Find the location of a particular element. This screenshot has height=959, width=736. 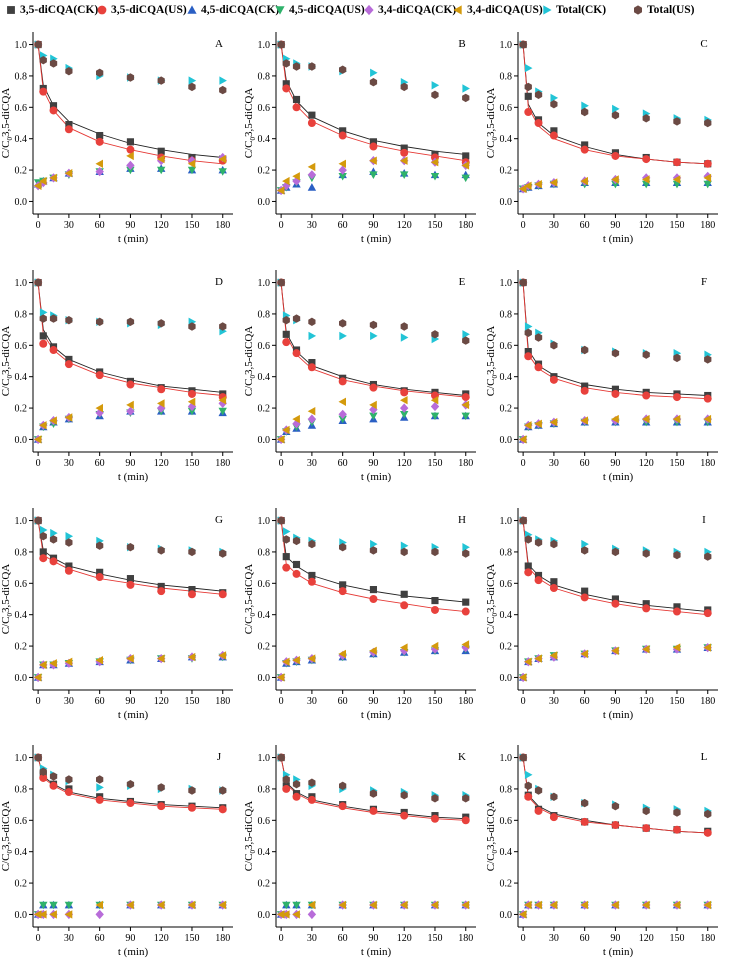

legend-label: 3,4-diCQA(US) is located at coordinates (505, 10).